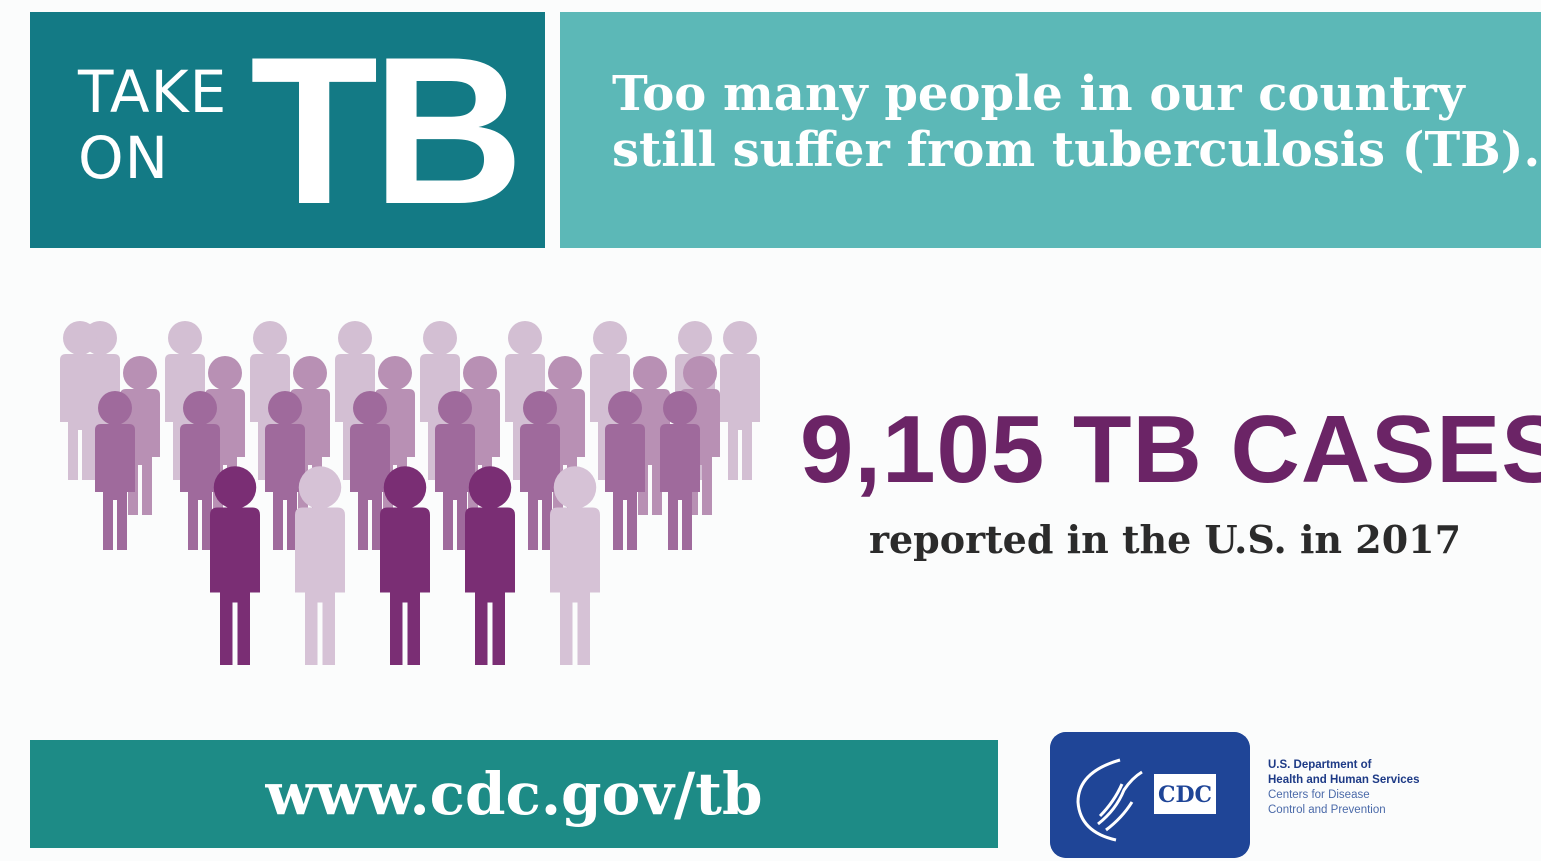 The width and height of the screenshot is (1541, 861). What do you see at coordinates (1170, 449) in the screenshot?
I see `case-count: 9,105 TB CASES` at bounding box center [1170, 449].